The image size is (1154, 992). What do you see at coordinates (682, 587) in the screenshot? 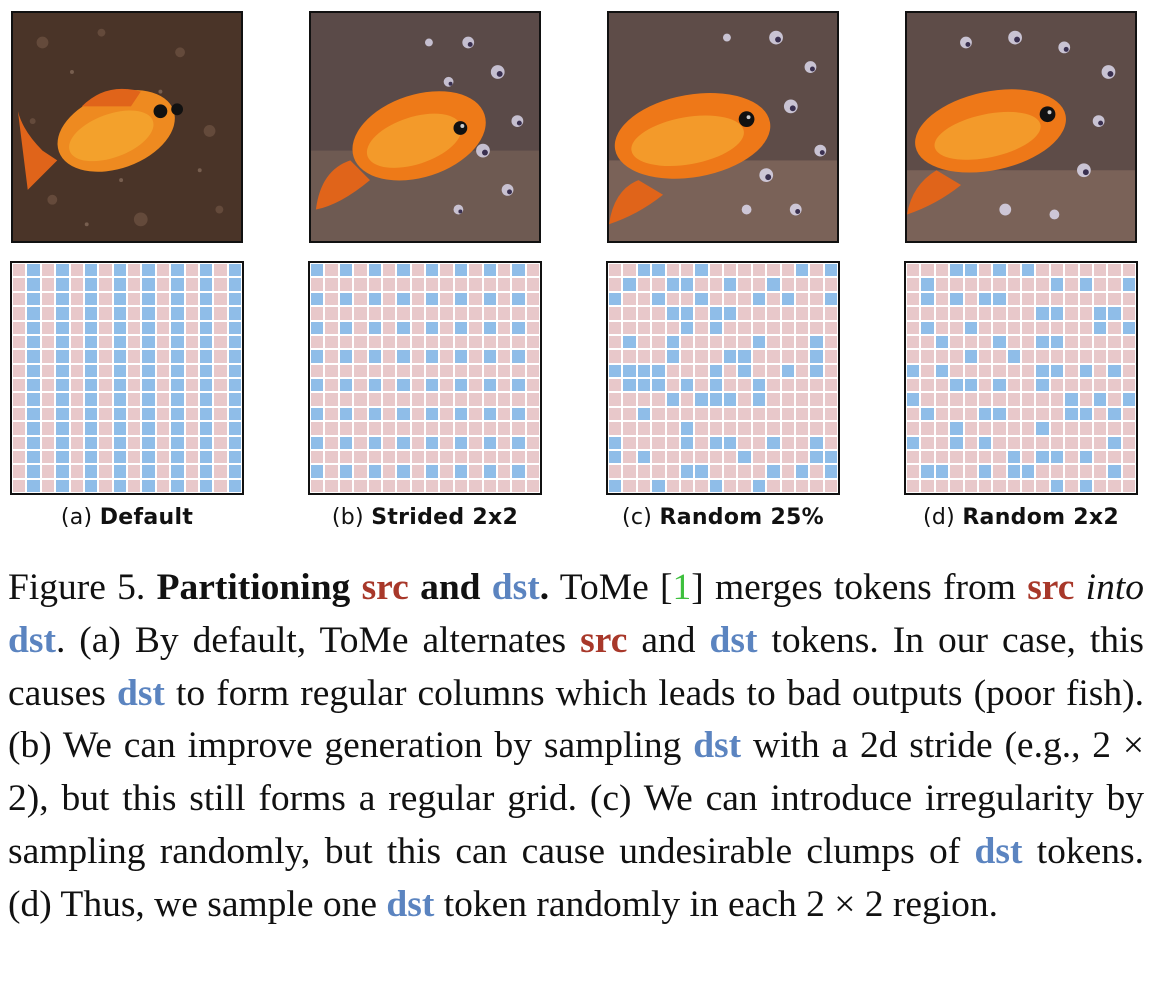
I see `citation-link: 1` at bounding box center [682, 587].